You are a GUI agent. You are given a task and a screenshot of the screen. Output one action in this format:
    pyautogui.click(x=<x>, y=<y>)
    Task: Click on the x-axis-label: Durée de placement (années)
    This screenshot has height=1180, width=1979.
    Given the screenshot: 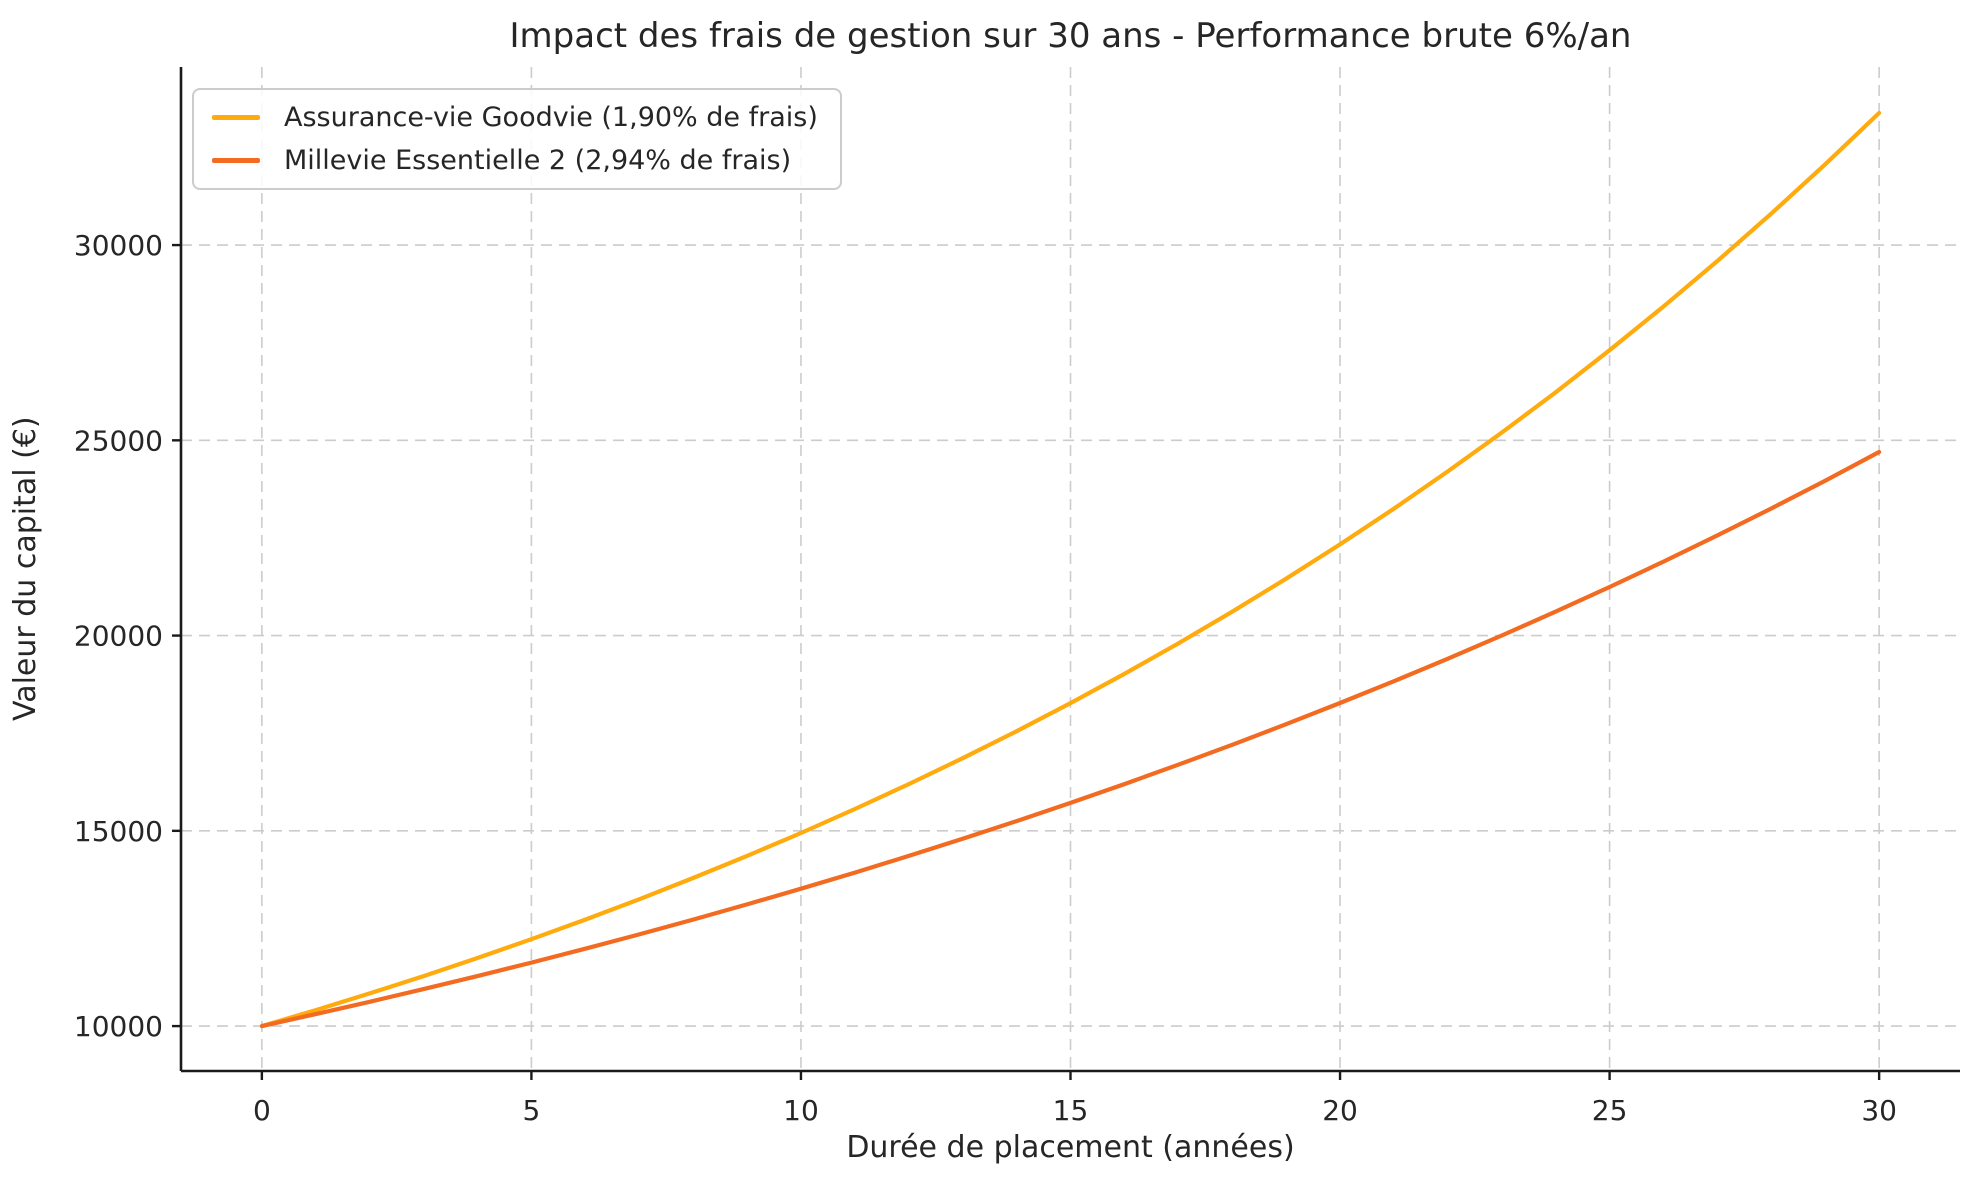 What is the action you would take?
    pyautogui.click(x=1070, y=1147)
    